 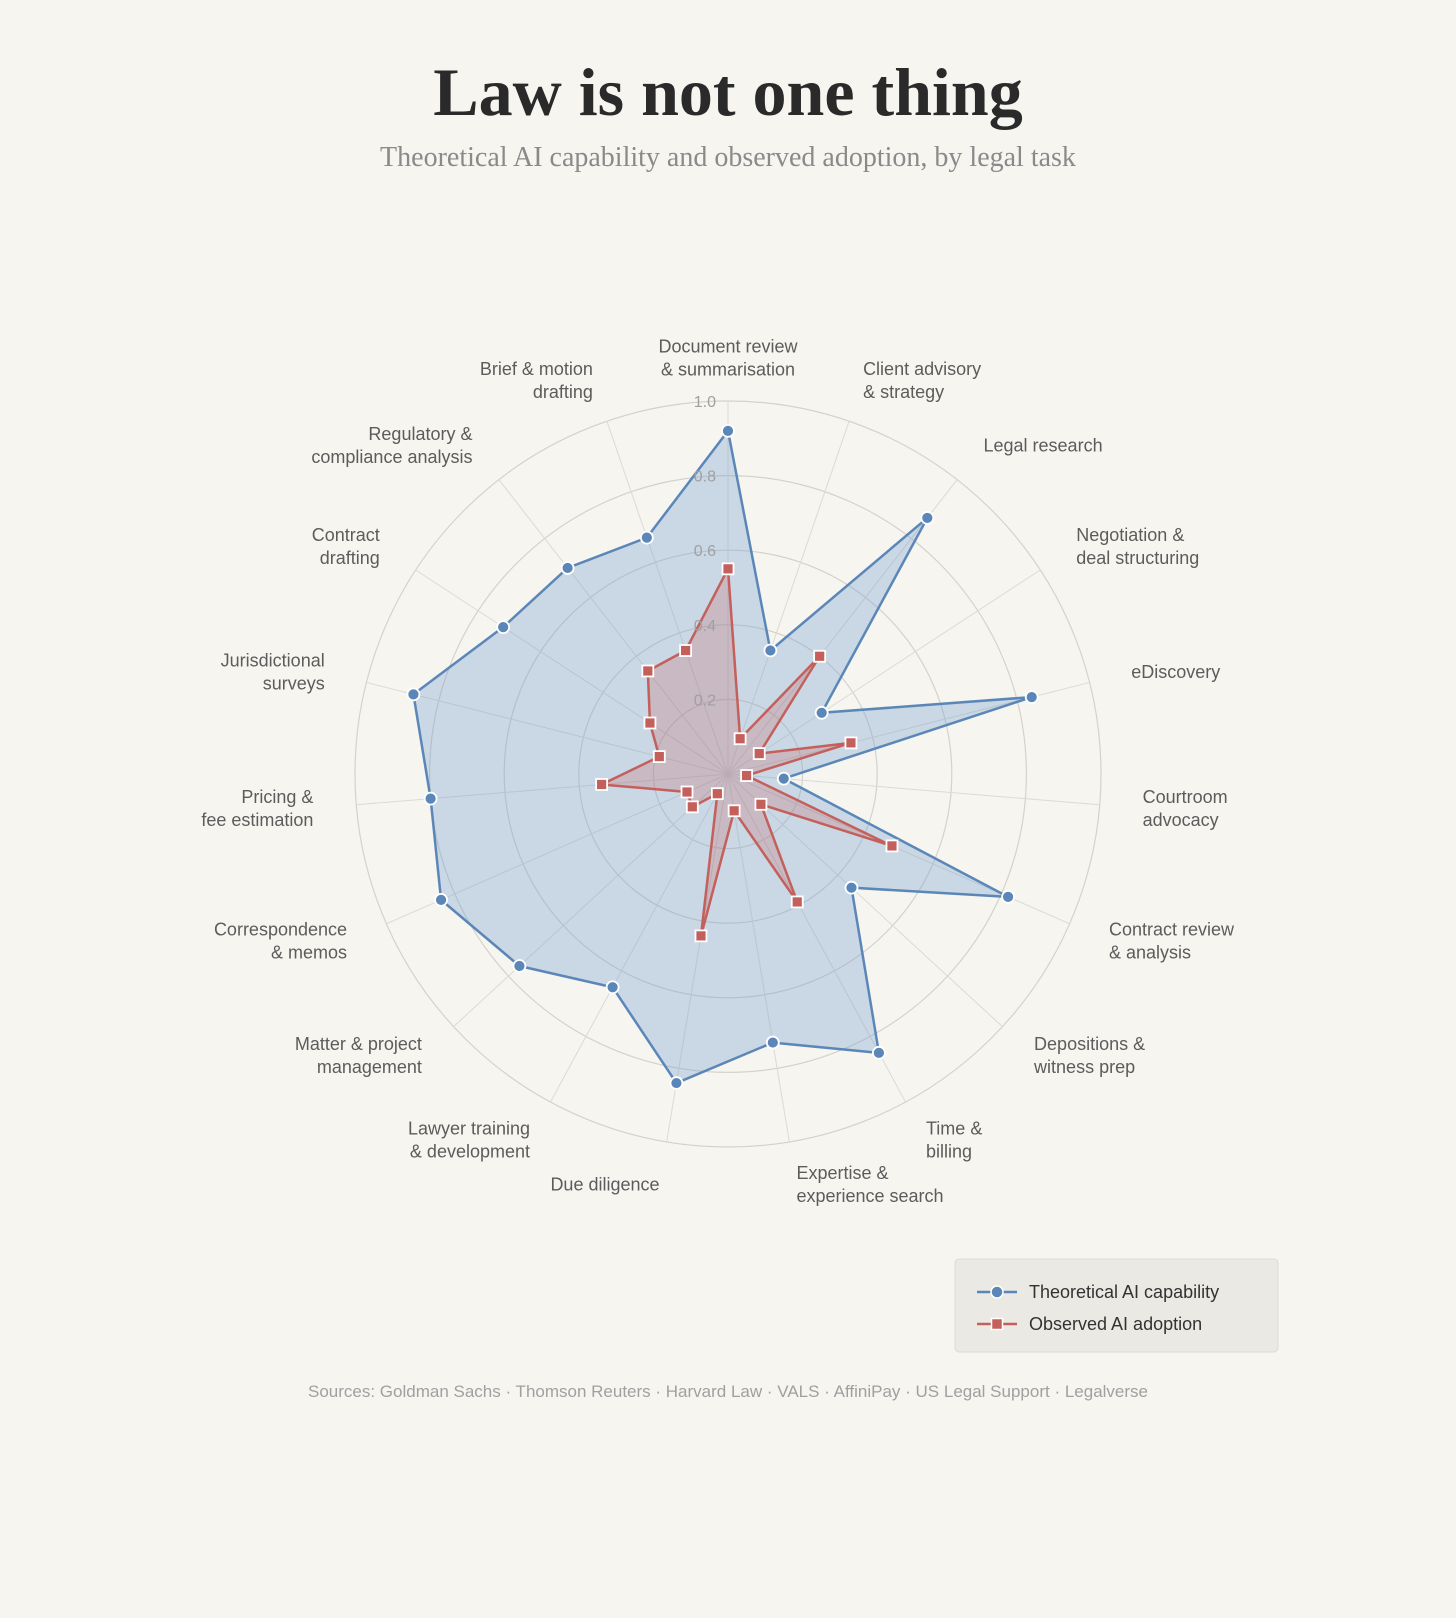 I want to click on category-label: Due diligence, so click(x=604, y=1184).